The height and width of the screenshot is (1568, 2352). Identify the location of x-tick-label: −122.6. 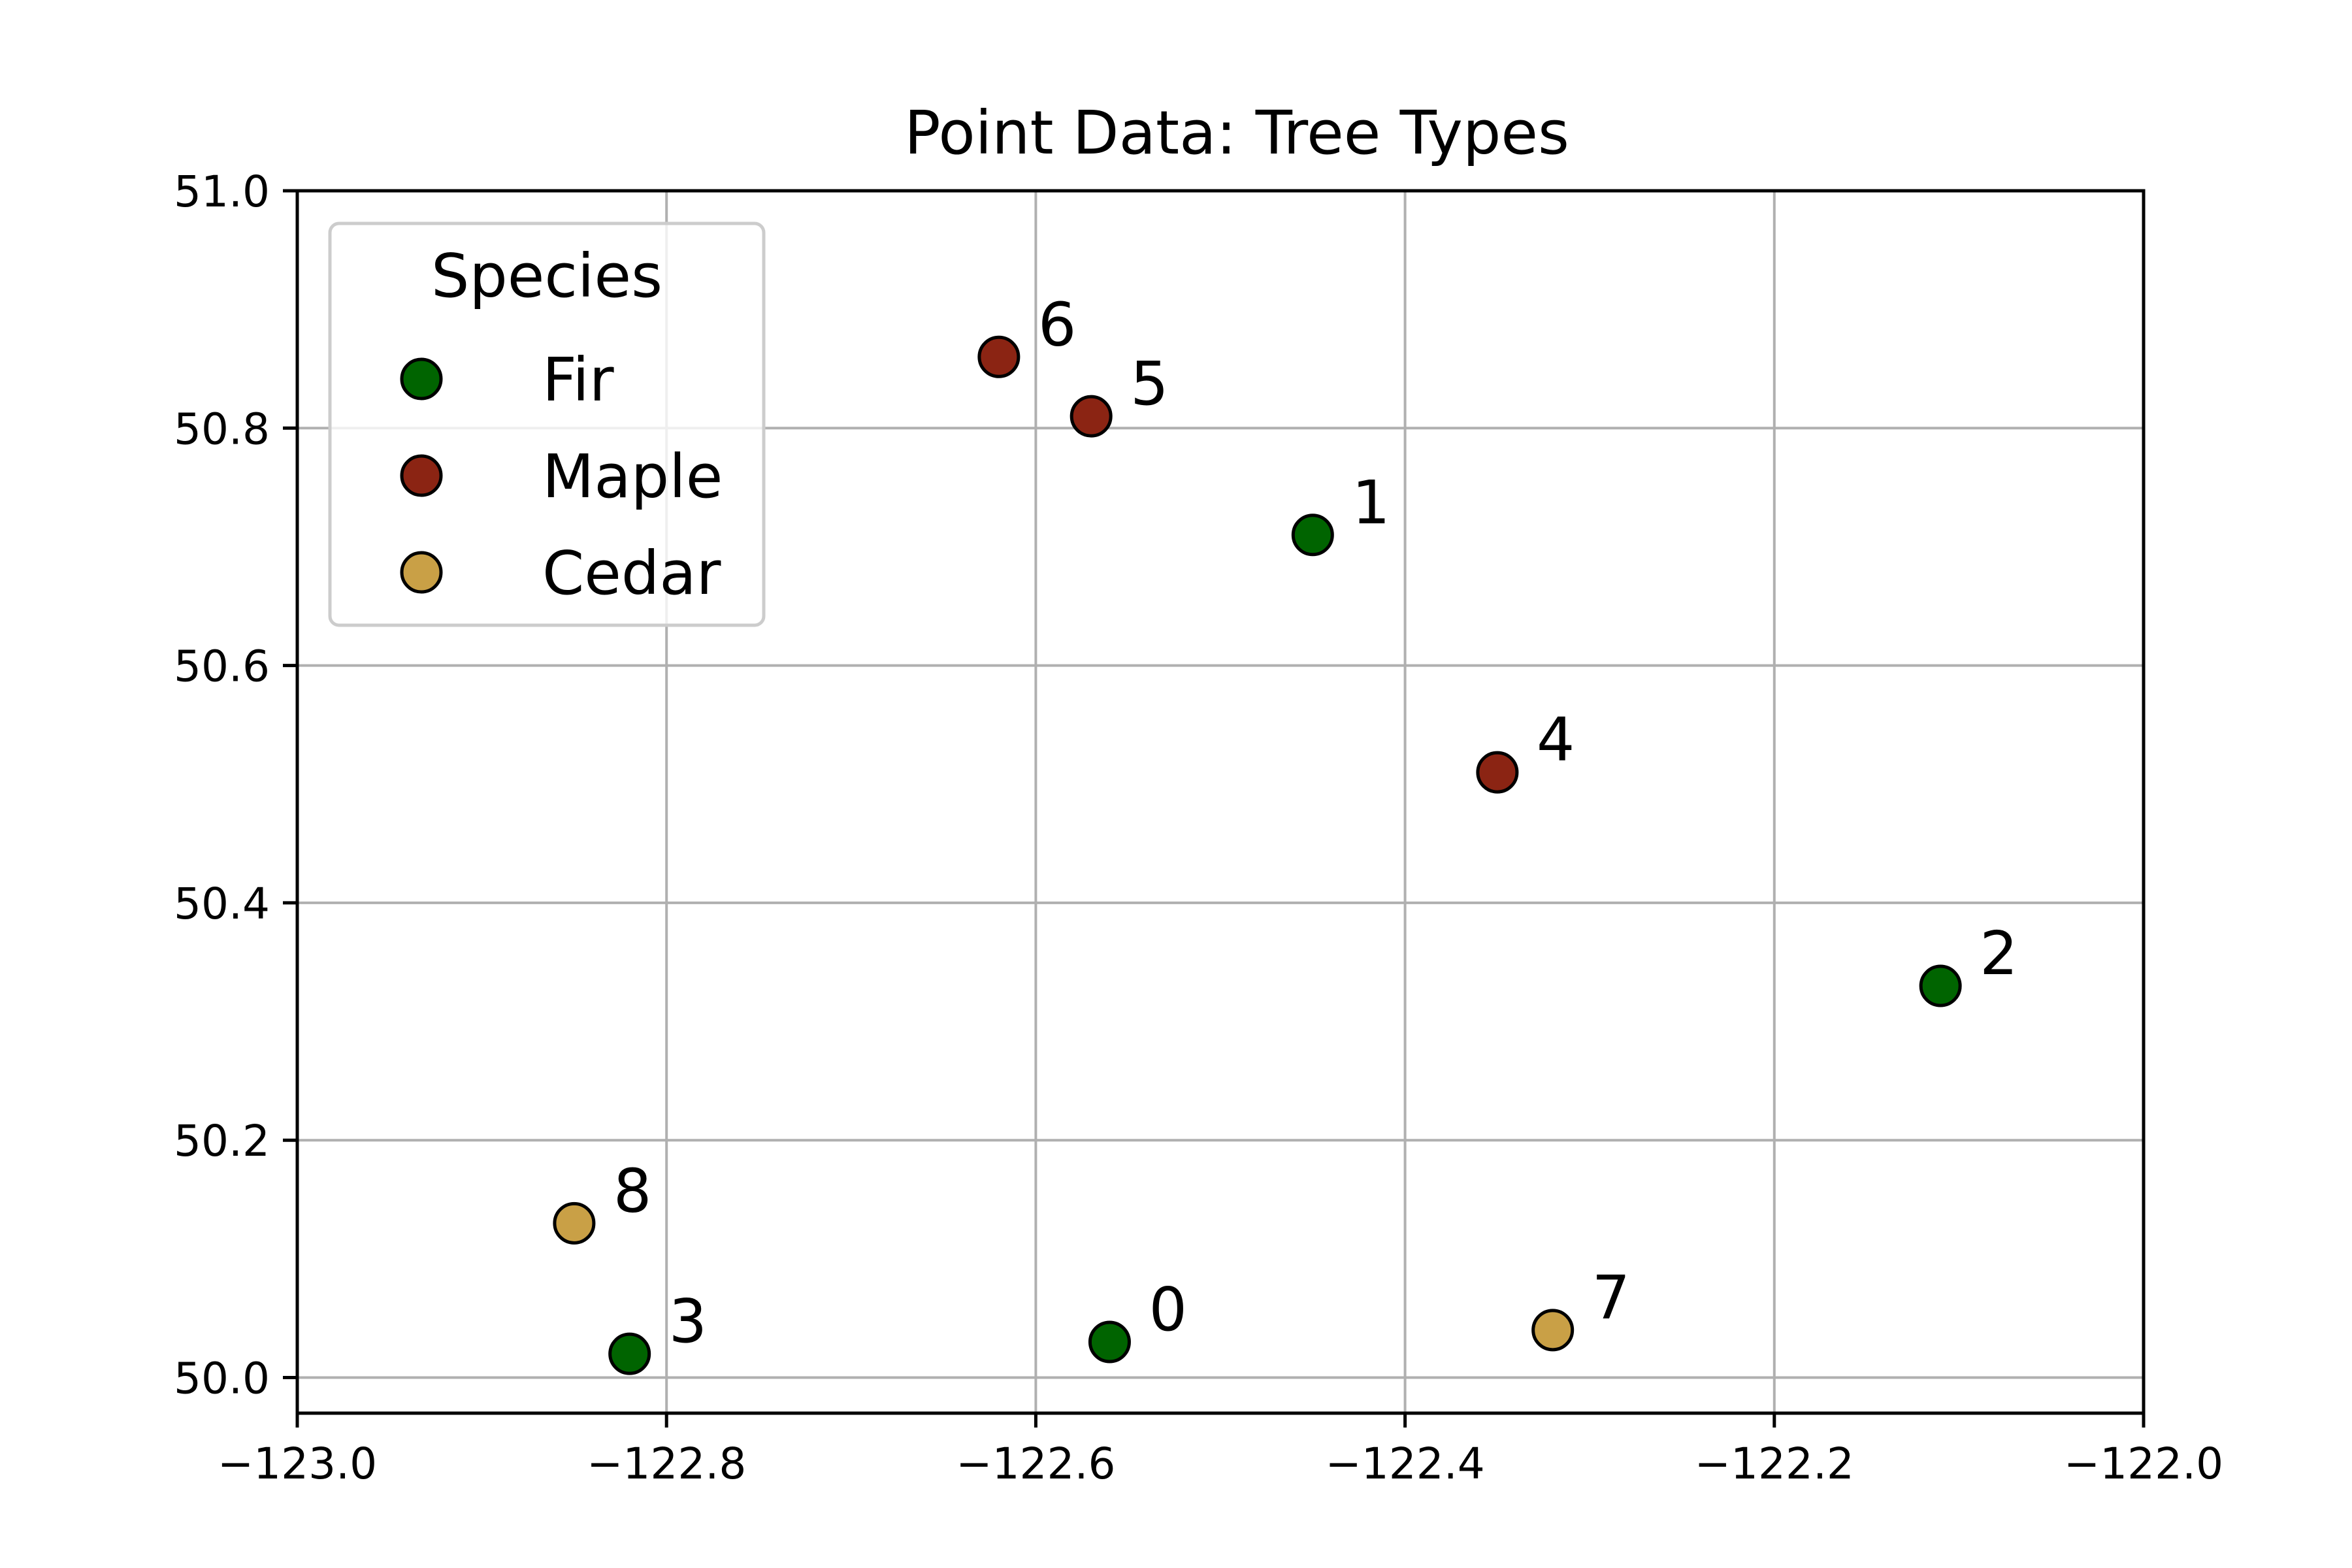
(1035, 1464).